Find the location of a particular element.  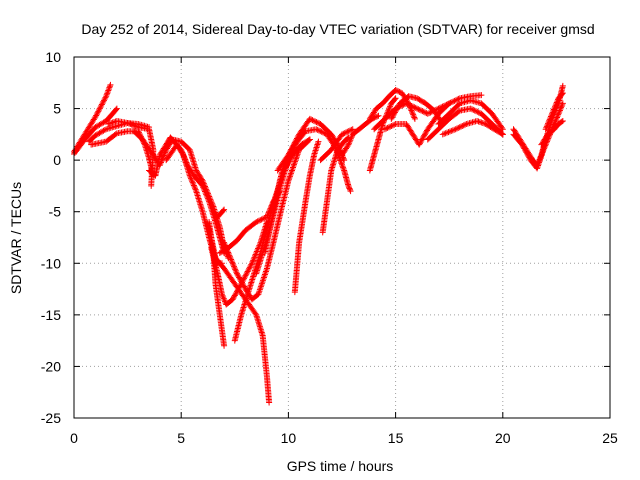

x-tick-labels: 0 5 10 15 20 25 is located at coordinates (344, 438).